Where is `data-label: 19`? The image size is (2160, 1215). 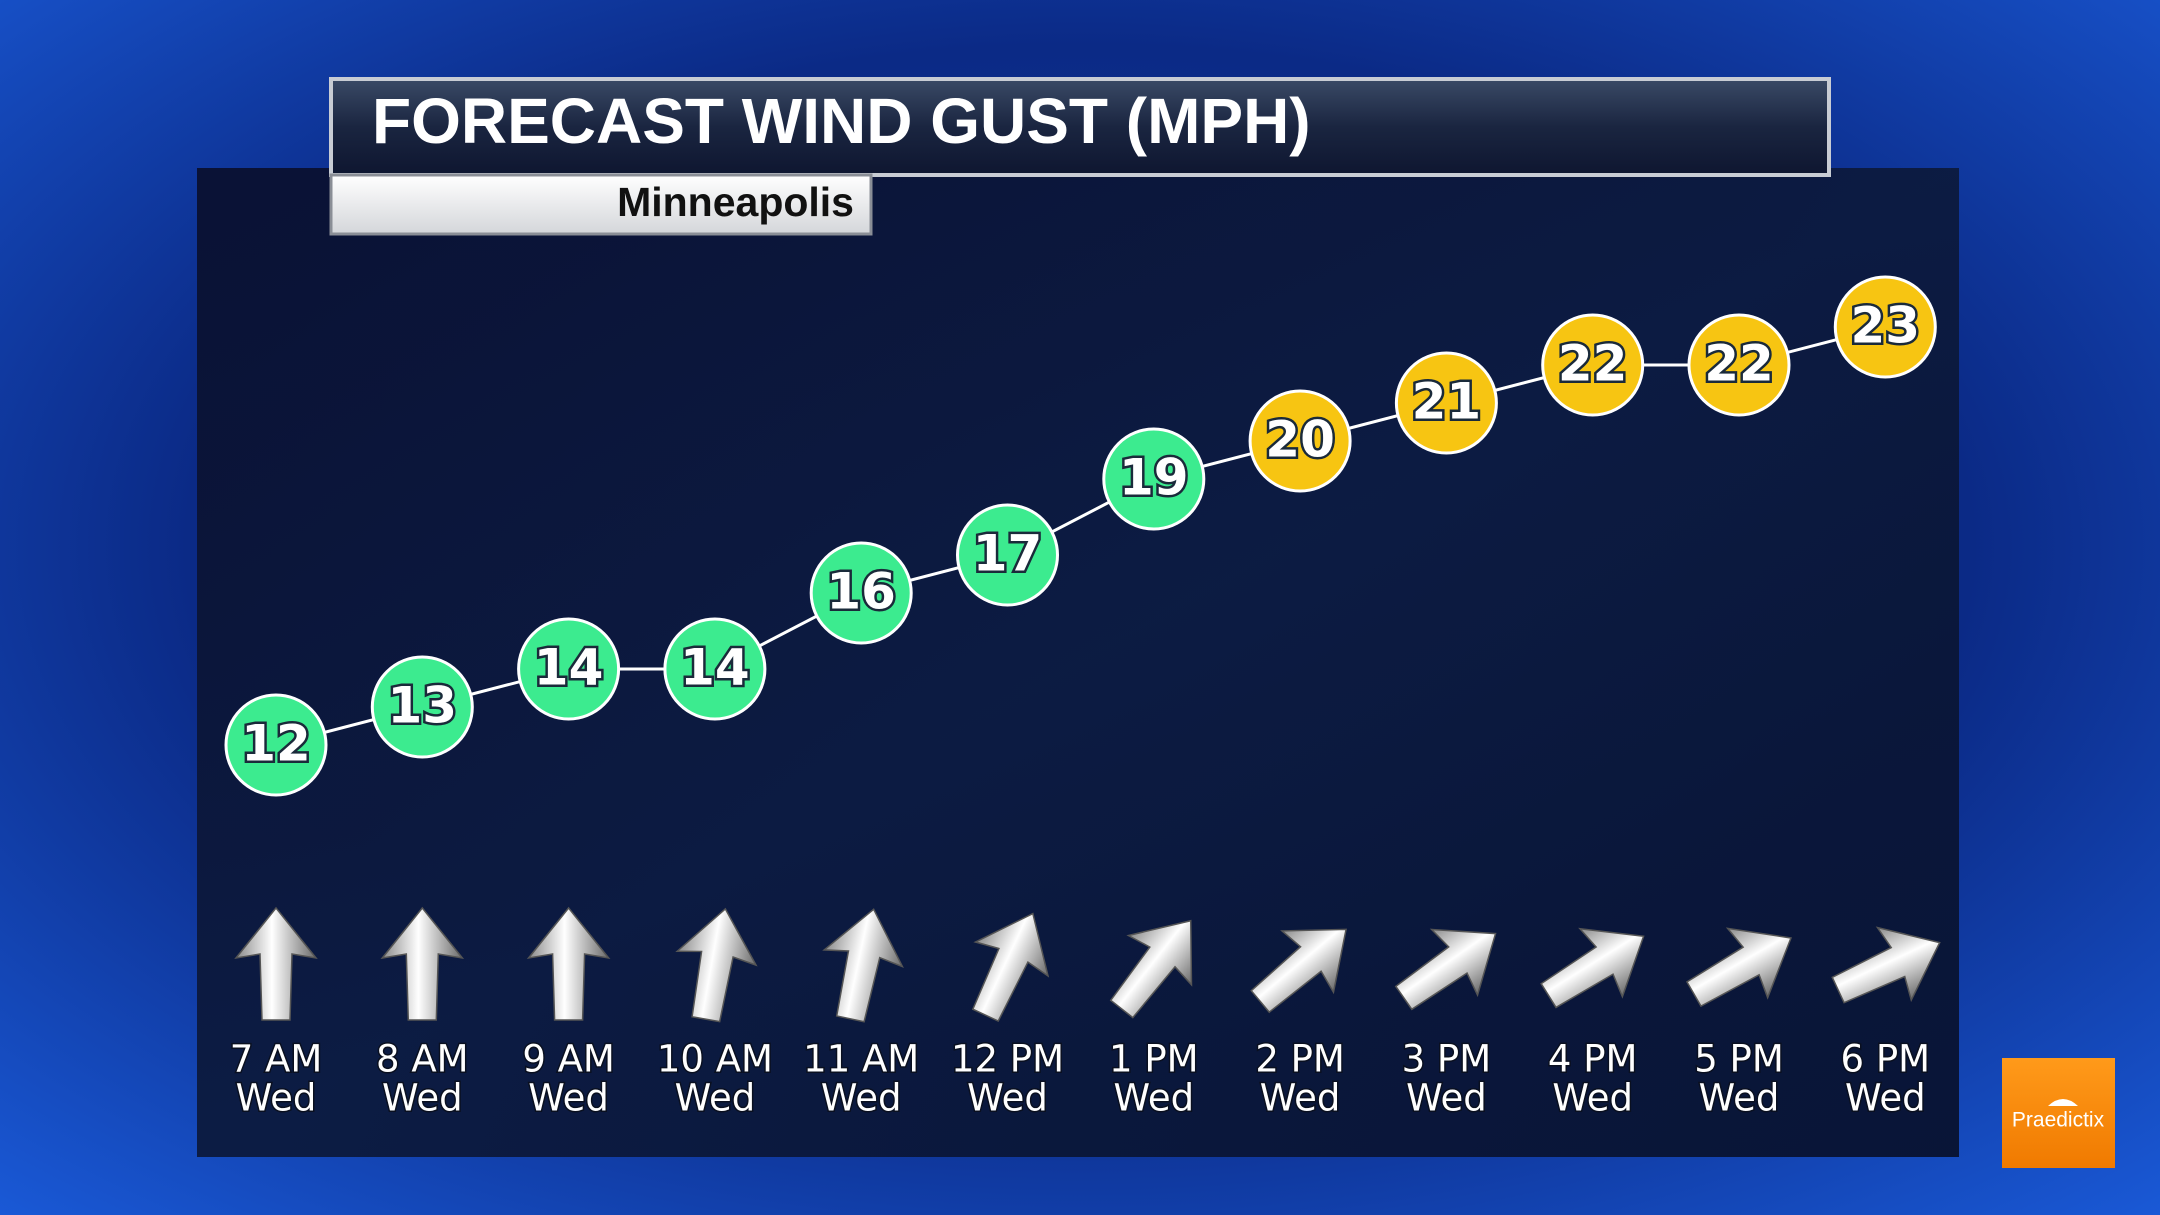
data-label: 19 is located at coordinates (1154, 478).